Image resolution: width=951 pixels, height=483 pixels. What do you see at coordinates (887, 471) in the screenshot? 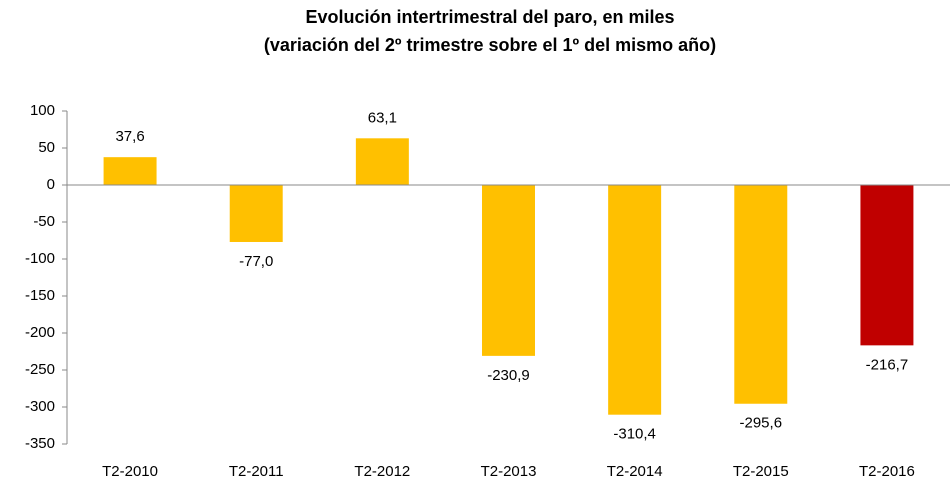
I see `x-tick-label: T2-2016` at bounding box center [887, 471].